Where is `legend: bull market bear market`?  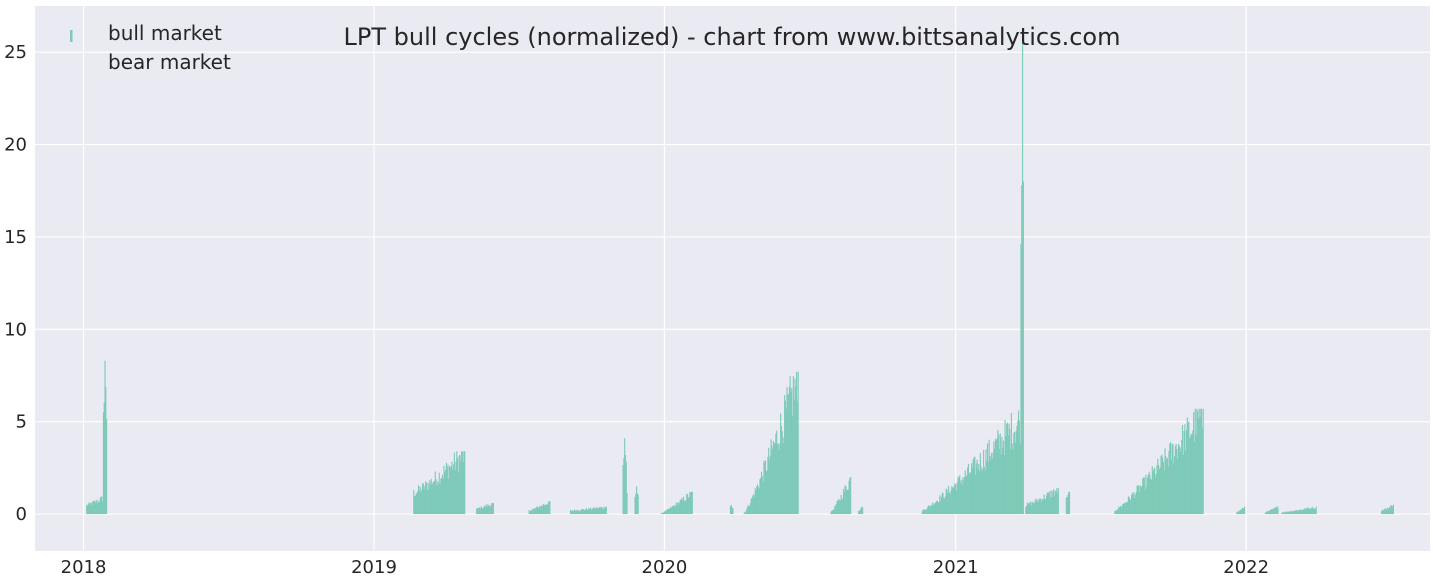
legend: bull market bear market is located at coordinates (150, 47).